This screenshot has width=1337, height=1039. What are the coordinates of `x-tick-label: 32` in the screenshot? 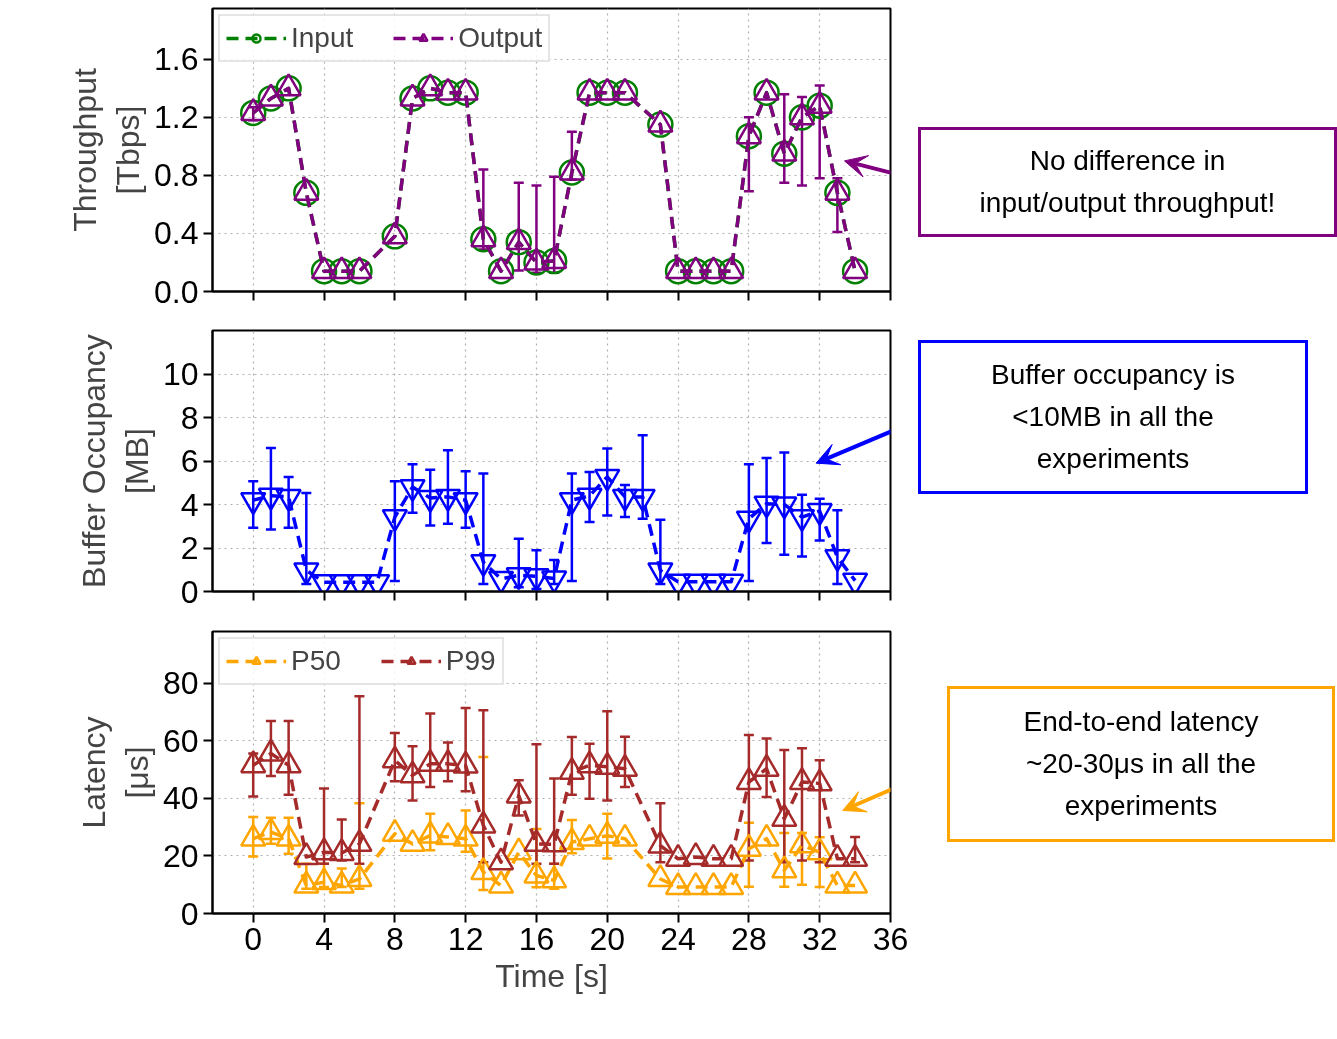 It's located at (819, 938).